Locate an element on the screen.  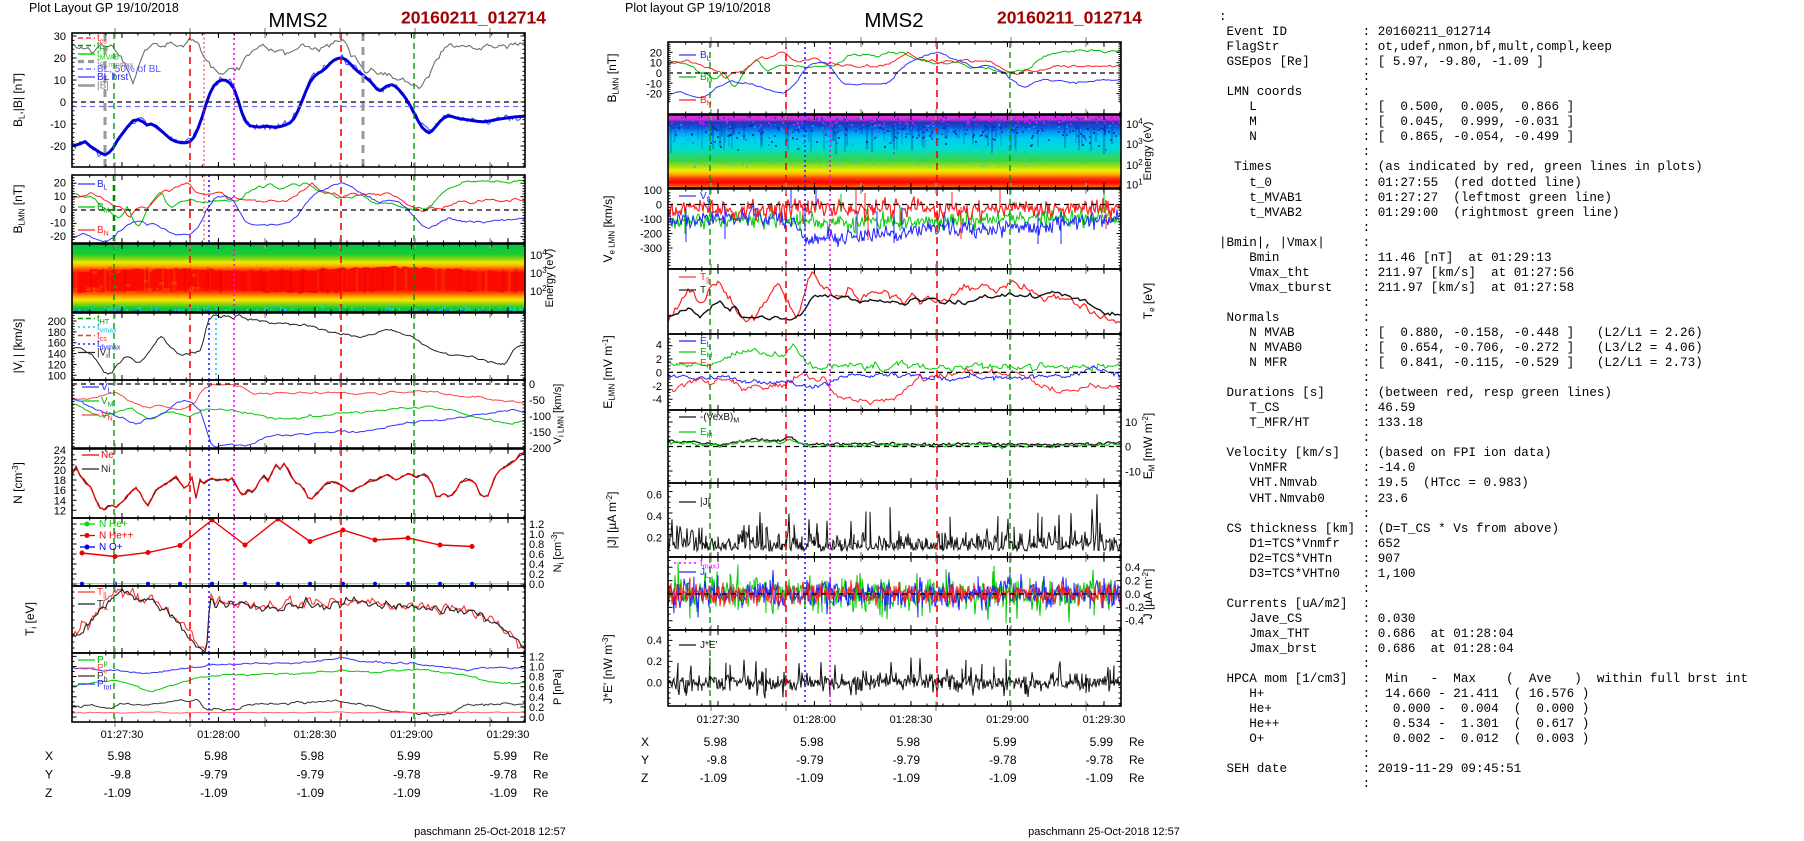
svg-text: -9.79 is located at coordinates (311, 775).